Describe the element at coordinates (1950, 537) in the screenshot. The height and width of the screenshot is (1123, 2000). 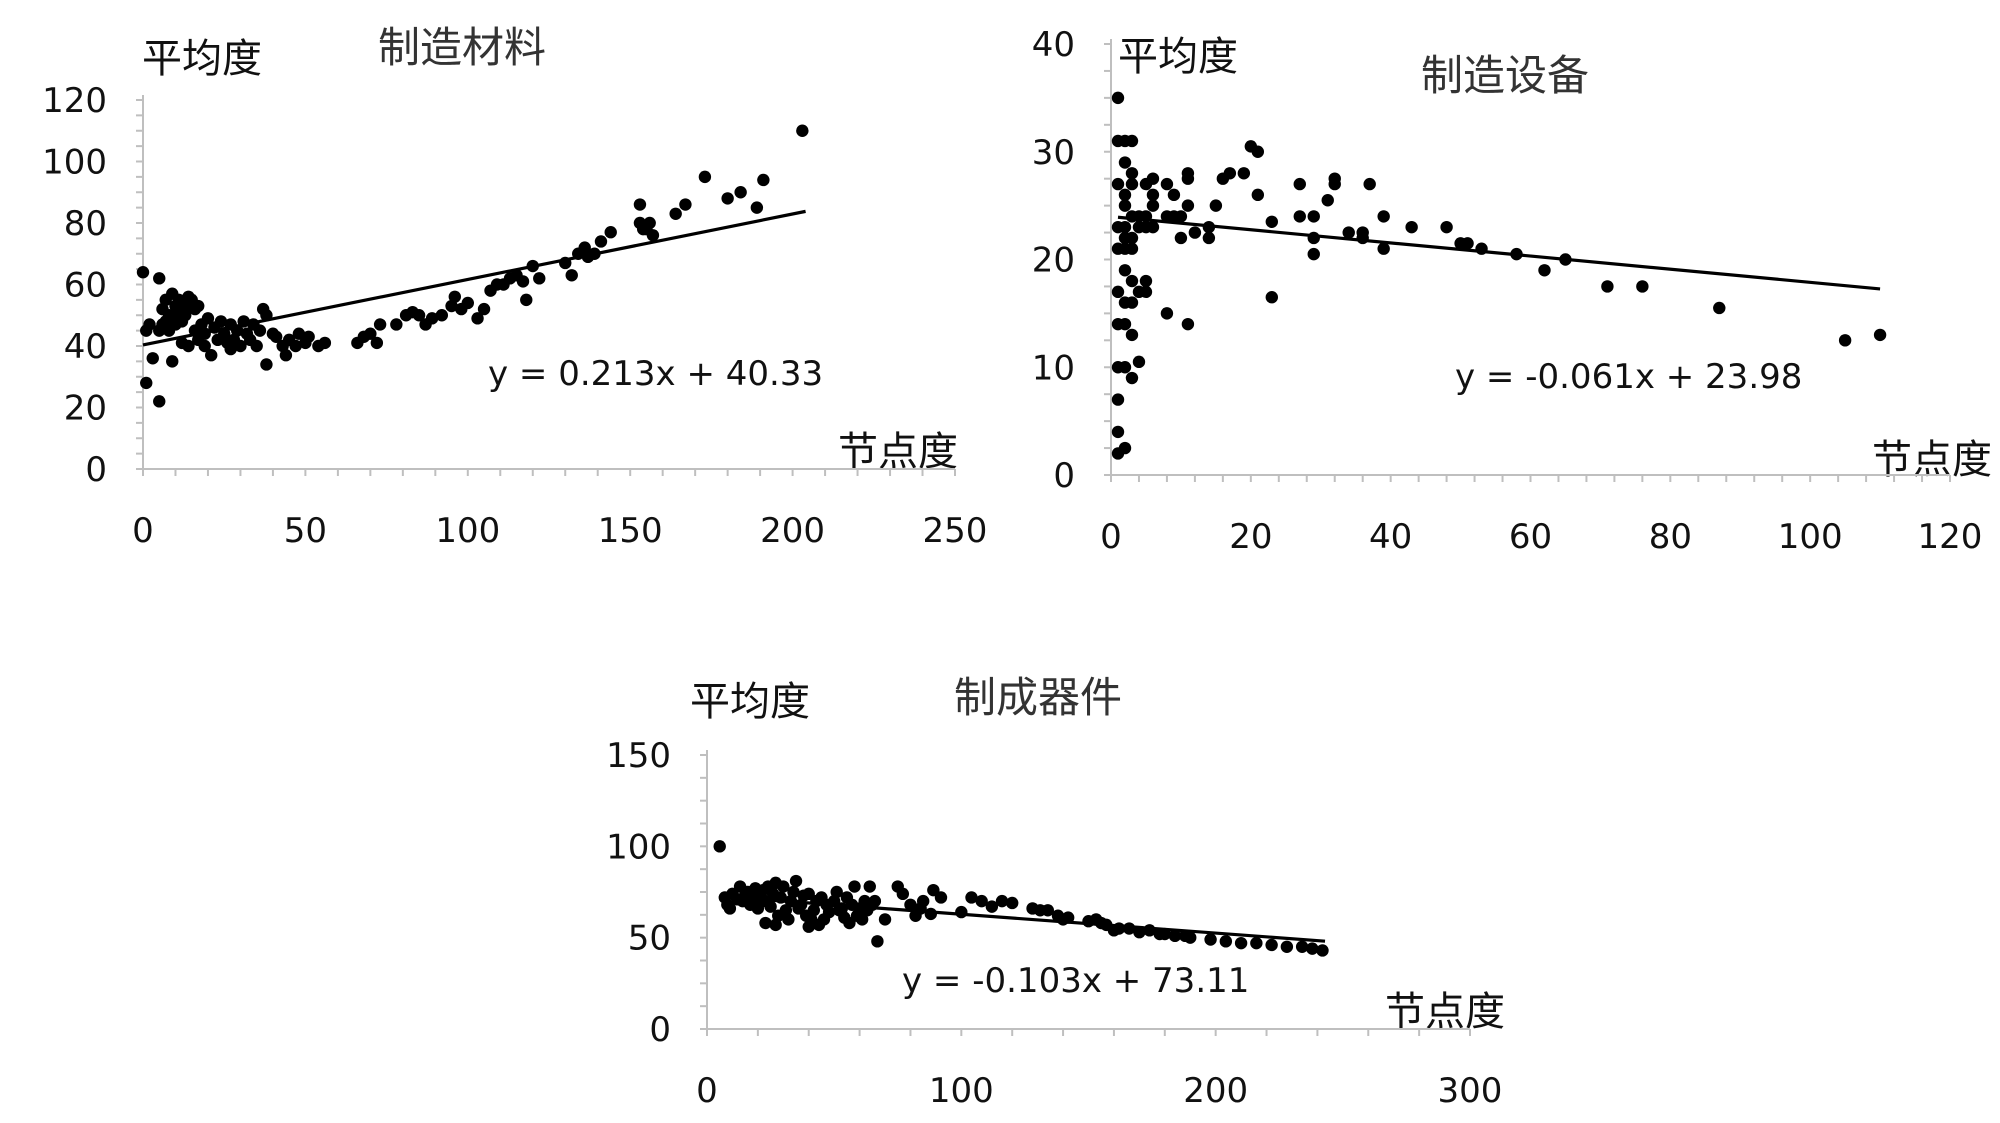
I see `x-tick-label: 120` at that location.